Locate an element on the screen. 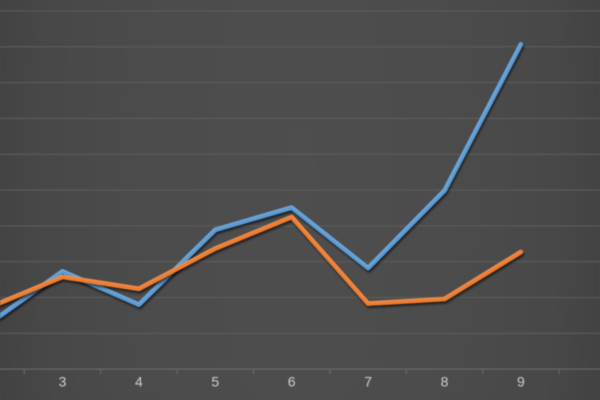 This screenshot has height=400, width=600. svg-text: 3 is located at coordinates (63, 382).